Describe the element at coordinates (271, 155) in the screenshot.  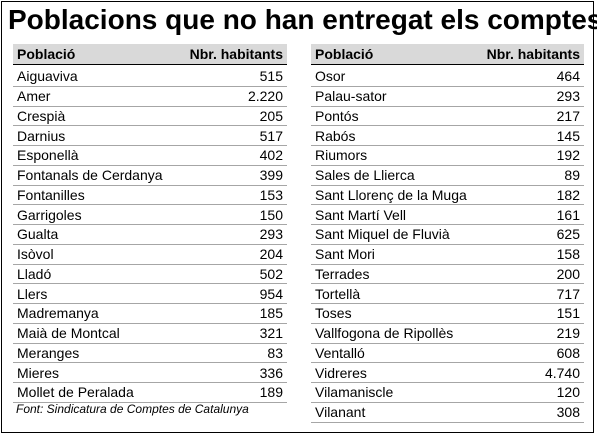
I see `row-value: 402` at that location.